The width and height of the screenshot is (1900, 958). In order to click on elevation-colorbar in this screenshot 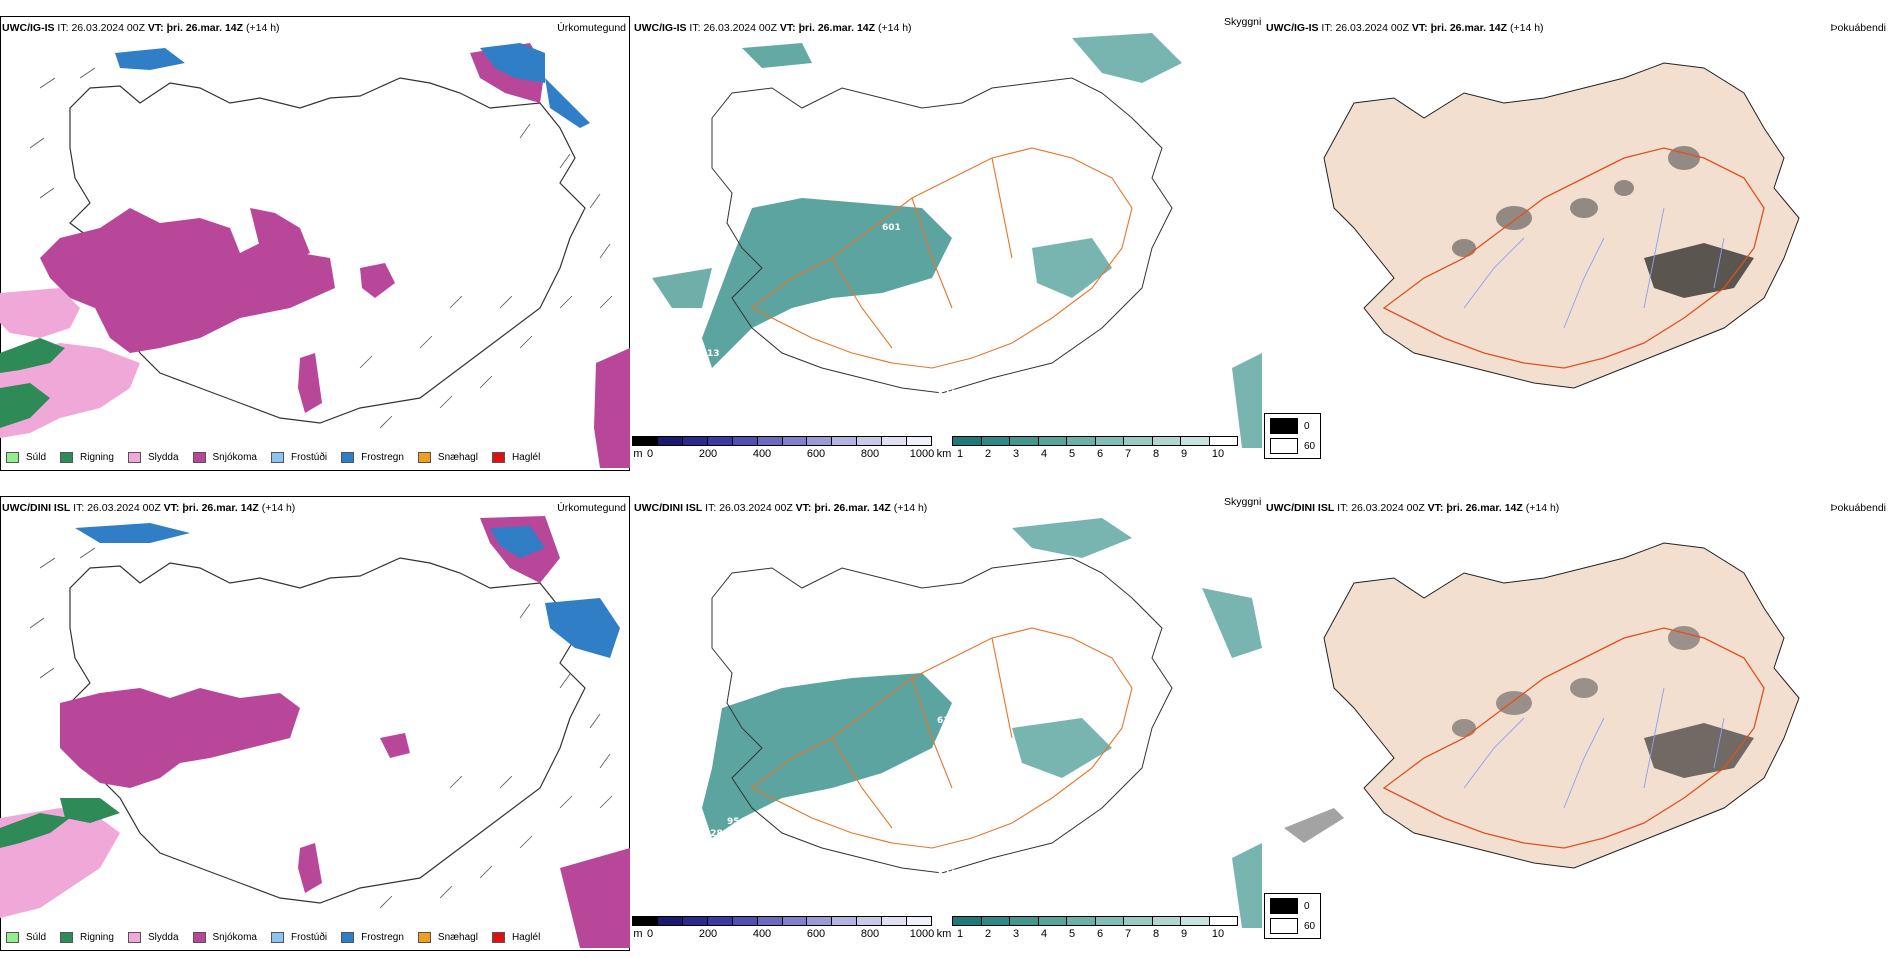, I will do `click(782, 441)`.